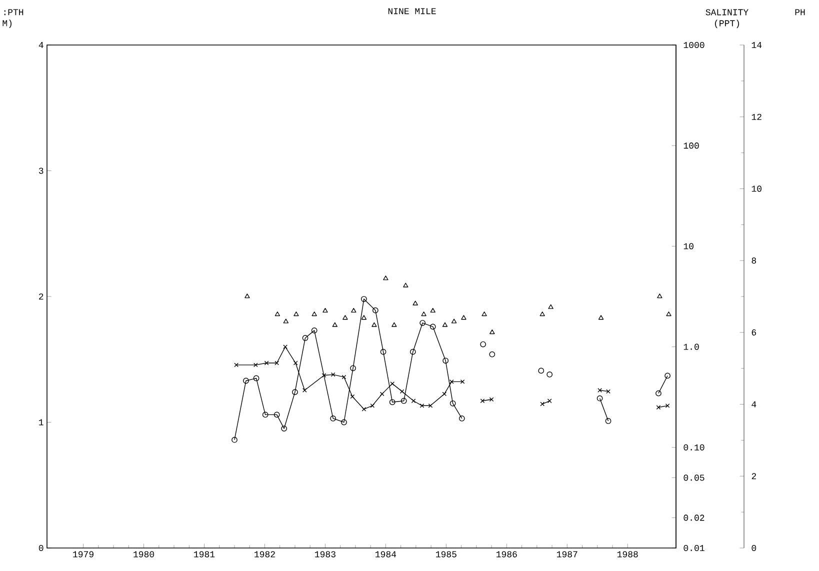 The image size is (819, 571). What do you see at coordinates (754, 404) in the screenshot?
I see `y3-tick-label: 4` at bounding box center [754, 404].